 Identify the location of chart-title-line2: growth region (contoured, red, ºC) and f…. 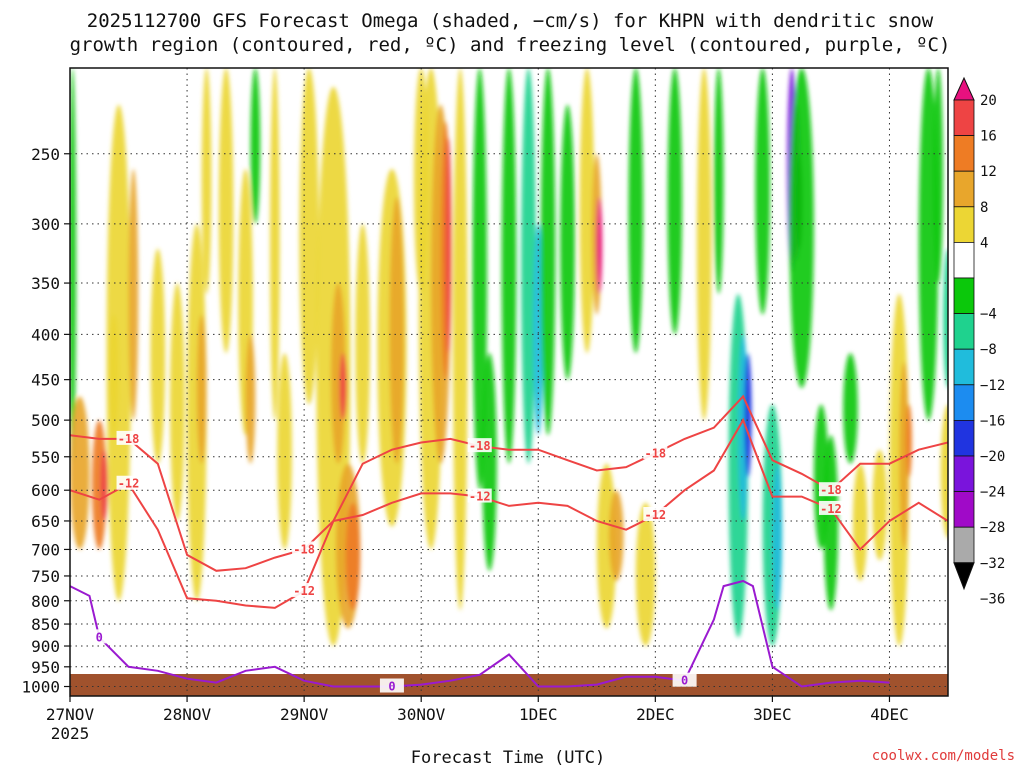
(510, 45).